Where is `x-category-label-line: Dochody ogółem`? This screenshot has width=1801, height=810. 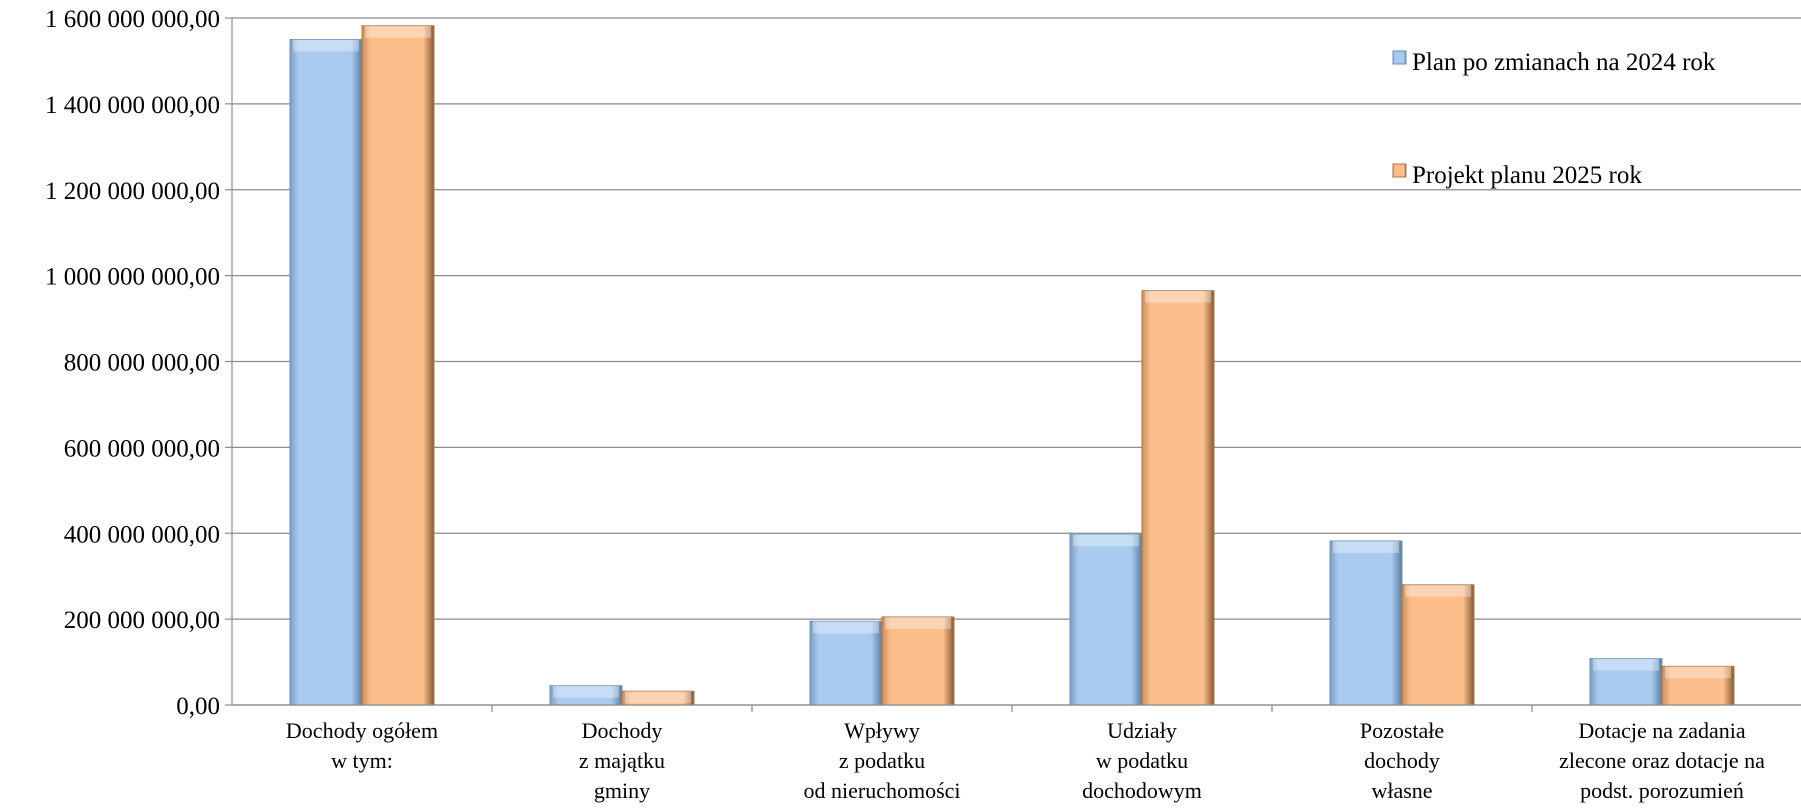 x-category-label-line: Dochody ogółem is located at coordinates (362, 730).